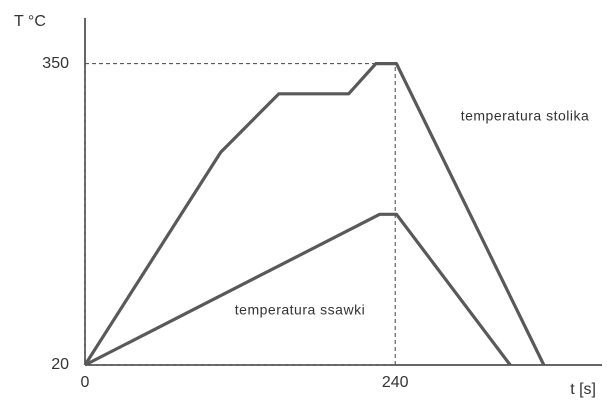  Describe the element at coordinates (525, 116) in the screenshot. I see `series-label: temperatura stolika` at that location.